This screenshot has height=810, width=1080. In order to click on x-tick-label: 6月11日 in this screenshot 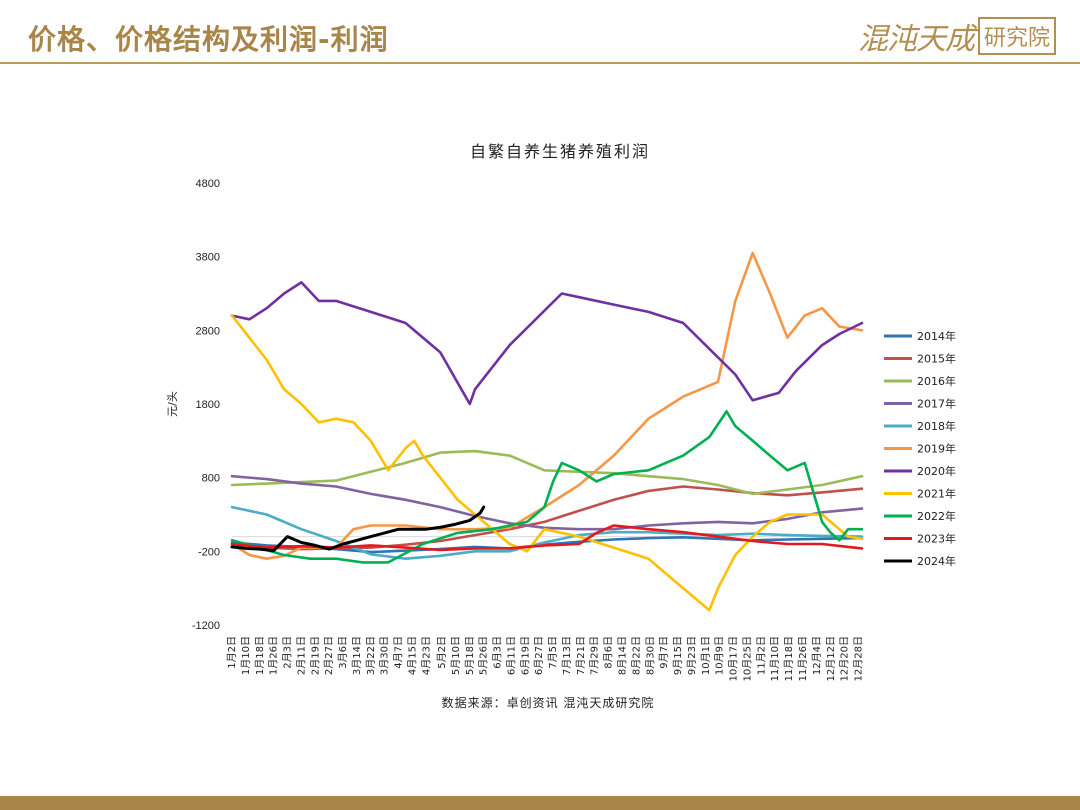, I will do `click(511, 655)`.